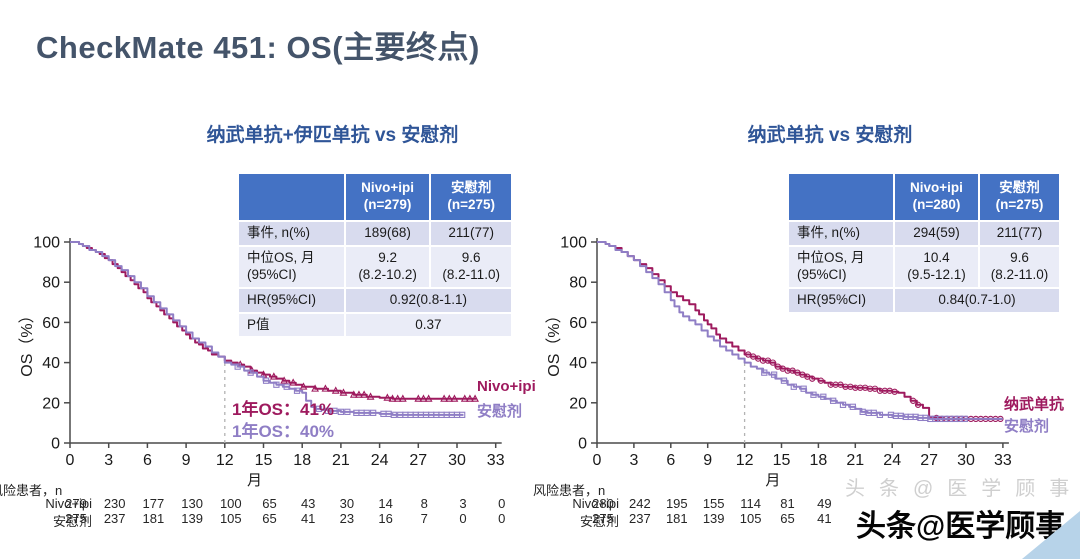  What do you see at coordinates (830, 135) in the screenshot?
I see `panel-title-right: 纳武单抗 vs 安慰剂` at bounding box center [830, 135].